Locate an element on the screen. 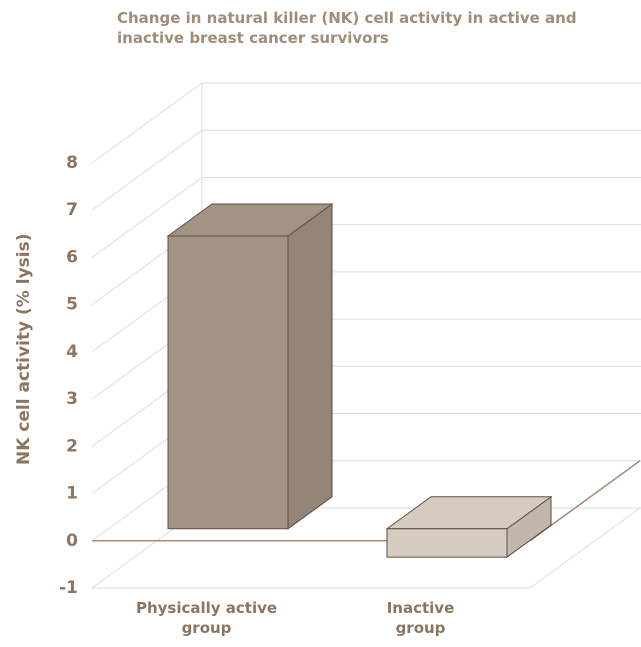 Image resolution: width=641 pixels, height=647 pixels. y-tick-label: 5 is located at coordinates (72, 305).